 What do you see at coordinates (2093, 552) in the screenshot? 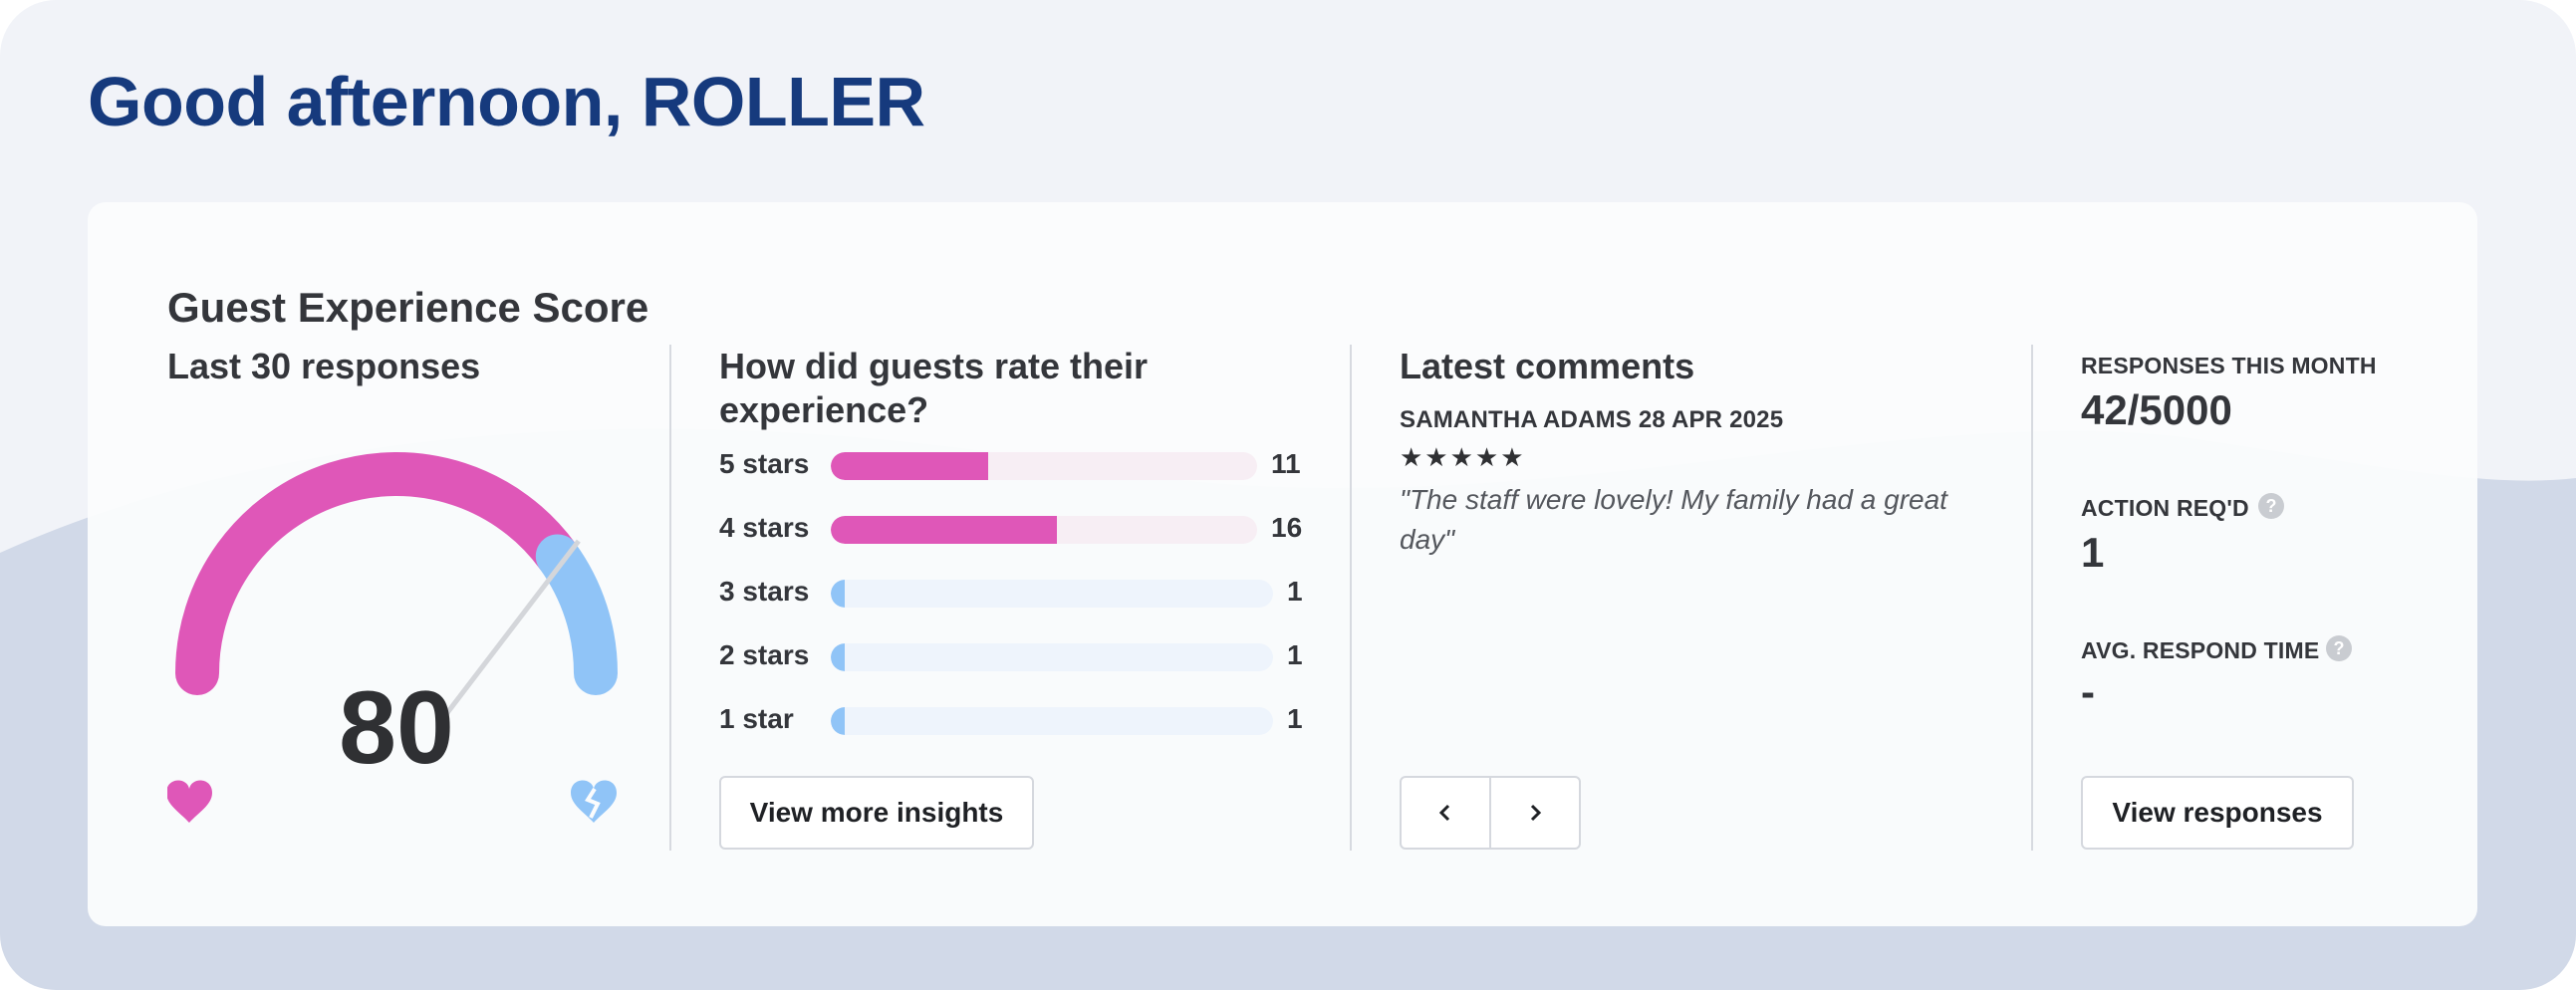
I see `action-required-value: 1` at bounding box center [2093, 552].